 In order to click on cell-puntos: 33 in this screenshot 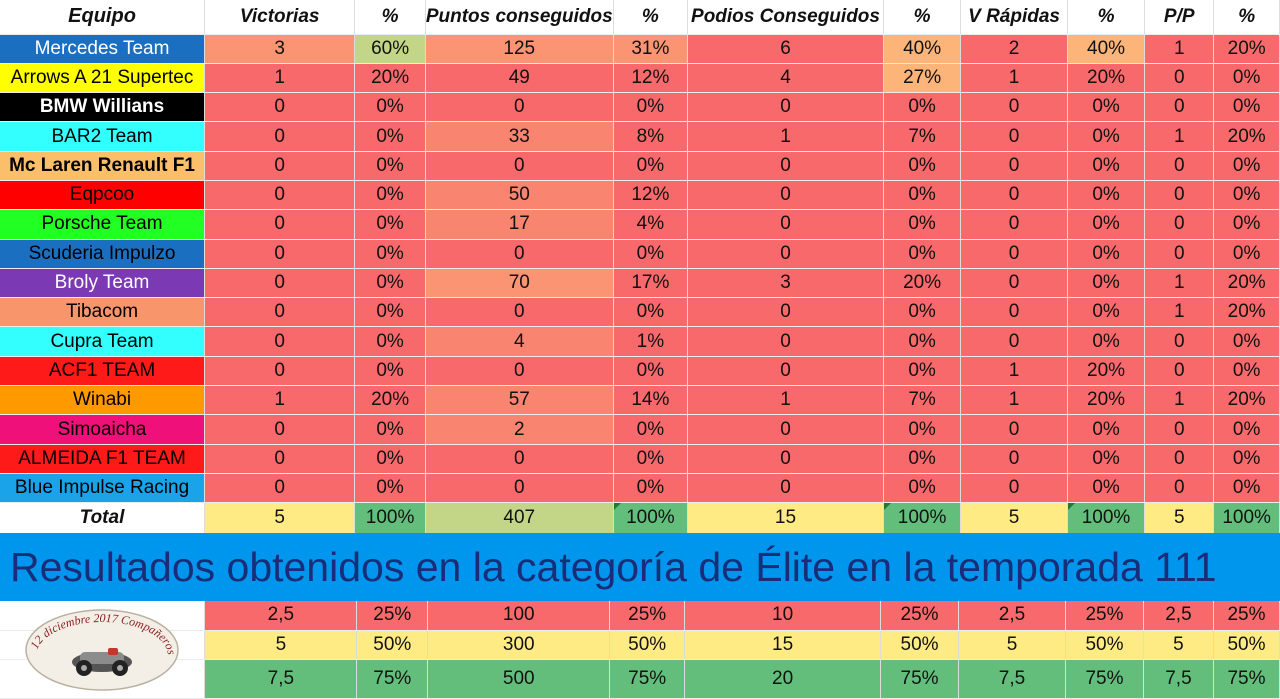, I will do `click(519, 136)`.